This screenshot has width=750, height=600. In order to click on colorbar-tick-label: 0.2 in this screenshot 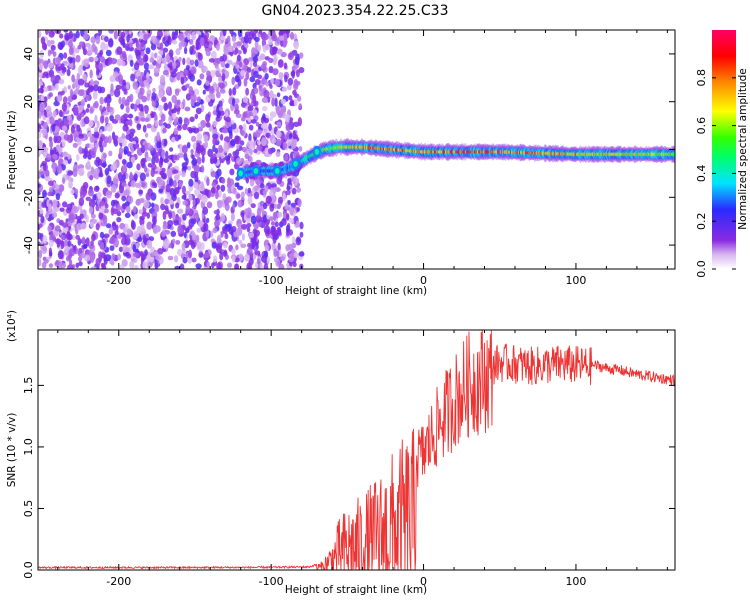, I will do `click(701, 221)`.